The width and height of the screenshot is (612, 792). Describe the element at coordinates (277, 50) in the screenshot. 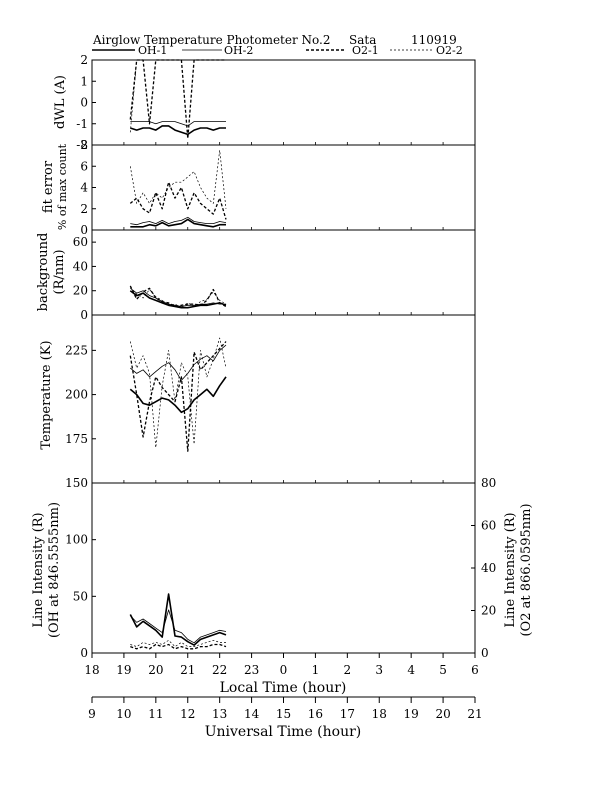

I see `legend: OH-1 OH-2 O2-1 O2-2` at that location.